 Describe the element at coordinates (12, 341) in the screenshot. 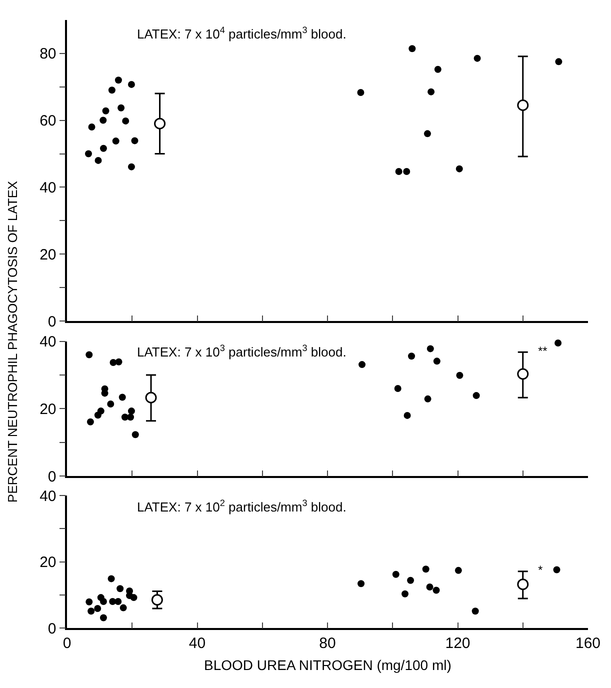

I see `y-axis-title: PERCENT NEUTROPHIL PHAGOCYTOSIS OF LATEX` at that location.